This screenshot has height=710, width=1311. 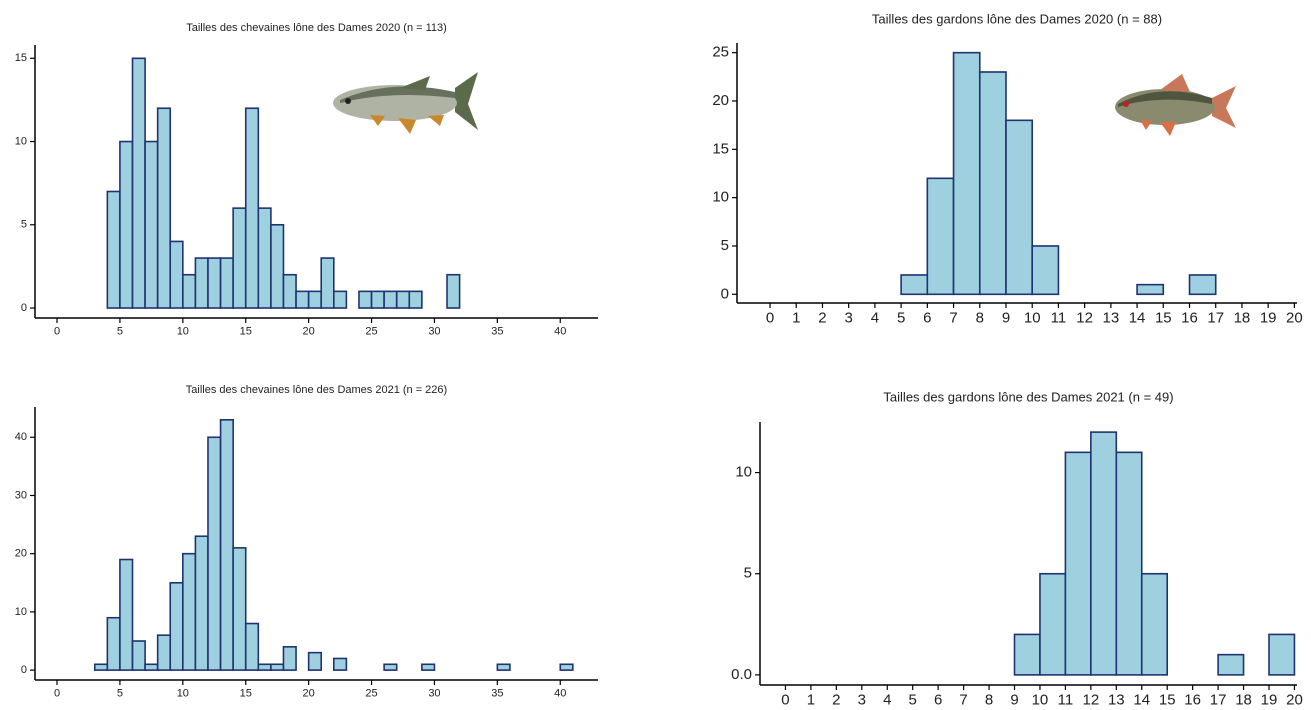 What do you see at coordinates (1269, 699) in the screenshot?
I see `x-tick-label: 19` at bounding box center [1269, 699].